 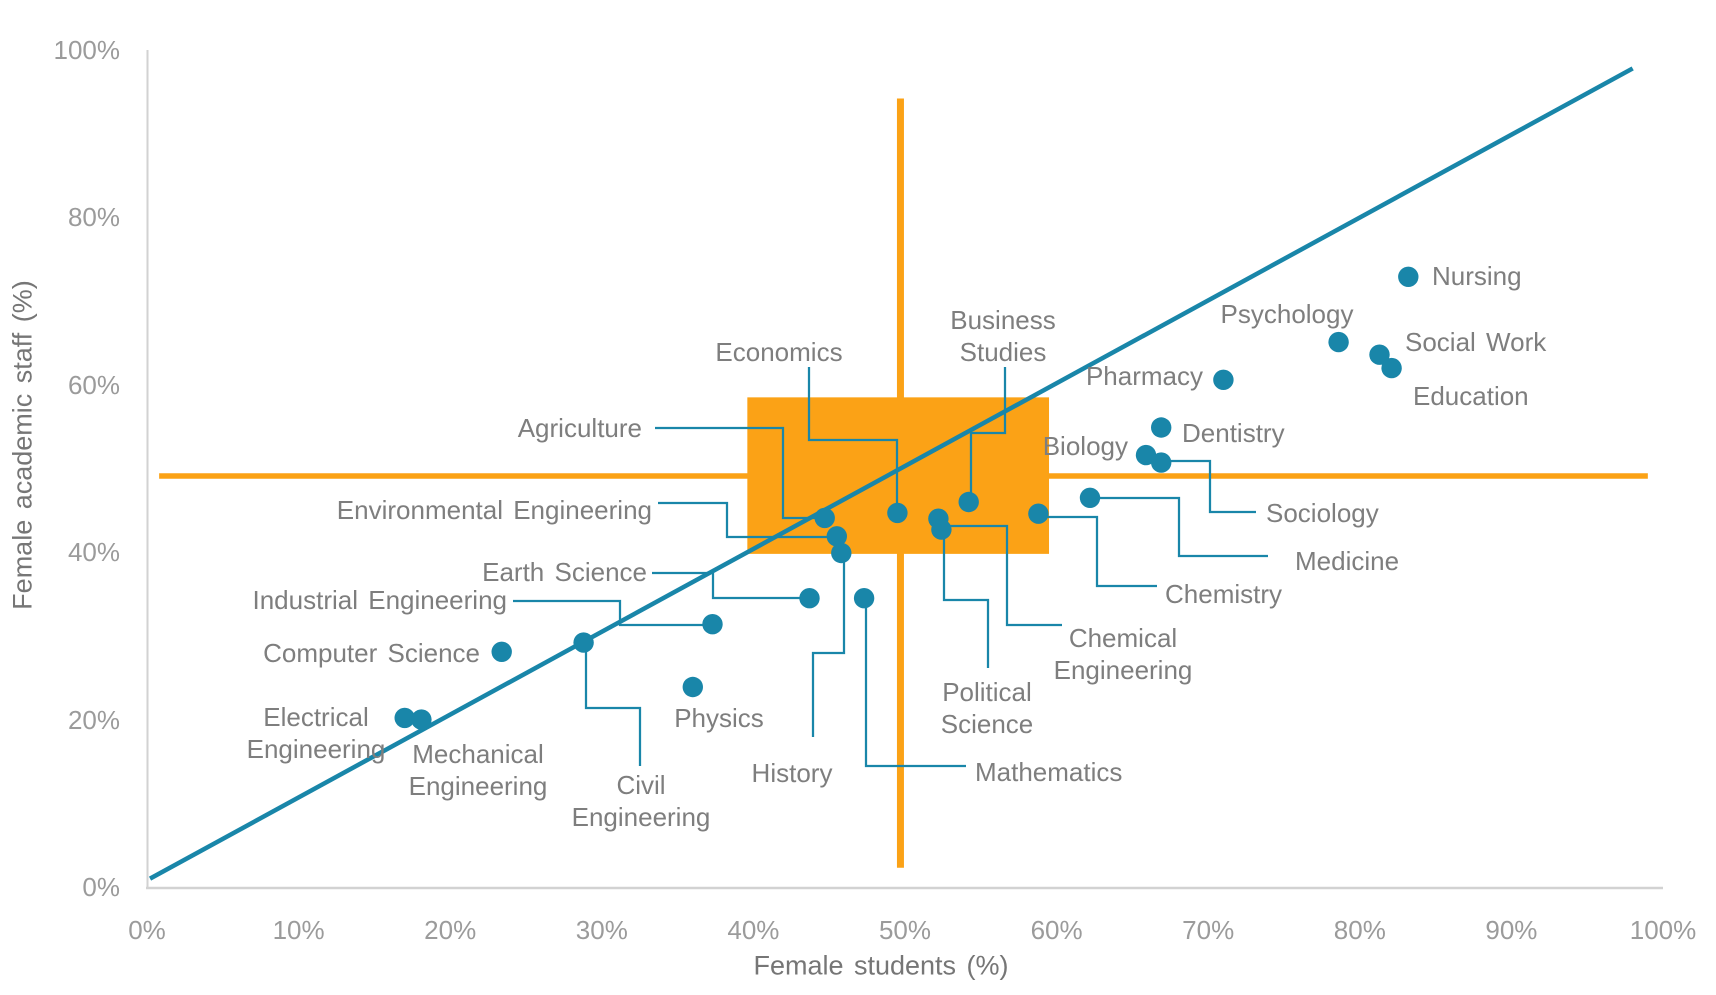 I want to click on point-label-education: Education, so click(x=1471, y=396).